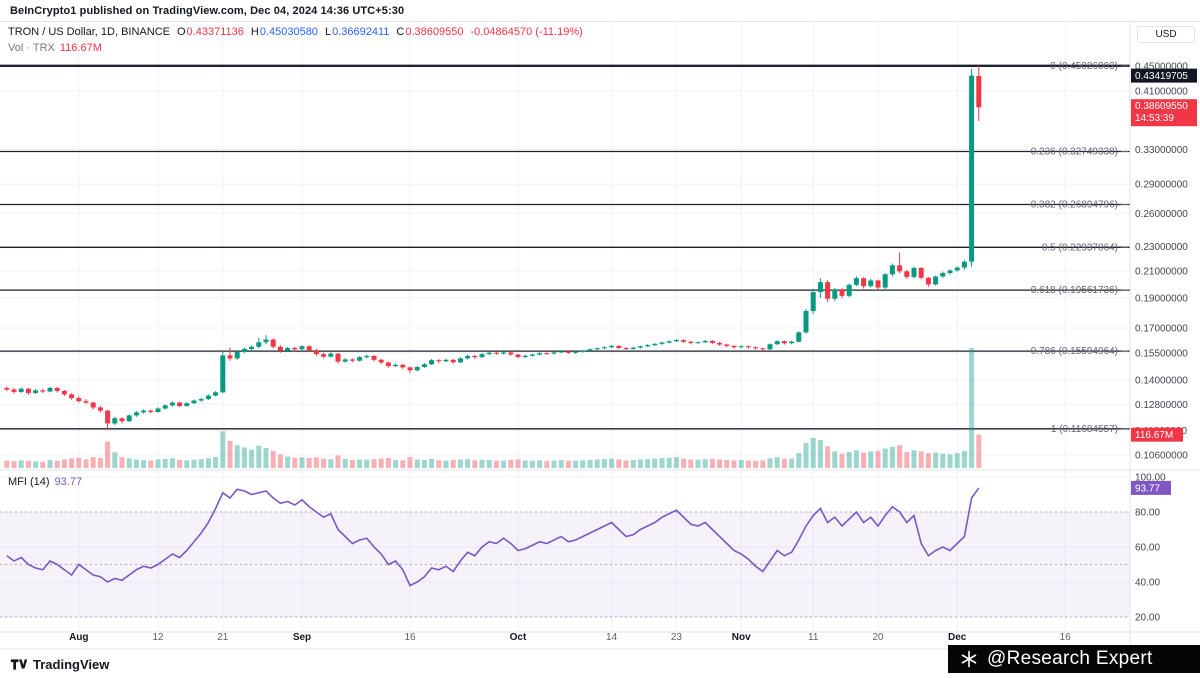  What do you see at coordinates (1084, 66) in the screenshot?
I see `svg-text: 0 (0.45026003)` at bounding box center [1084, 66].